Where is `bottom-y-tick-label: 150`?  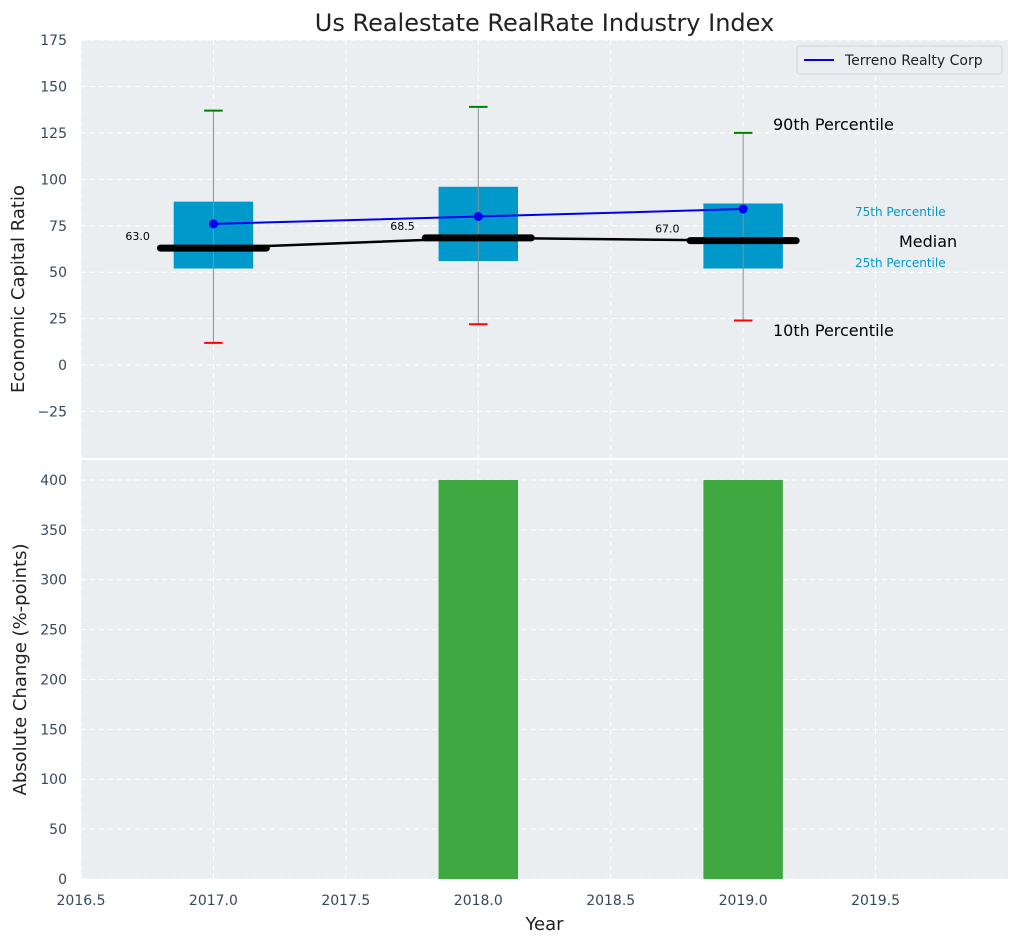
bottom-y-tick-label: 150 is located at coordinates (53, 730).